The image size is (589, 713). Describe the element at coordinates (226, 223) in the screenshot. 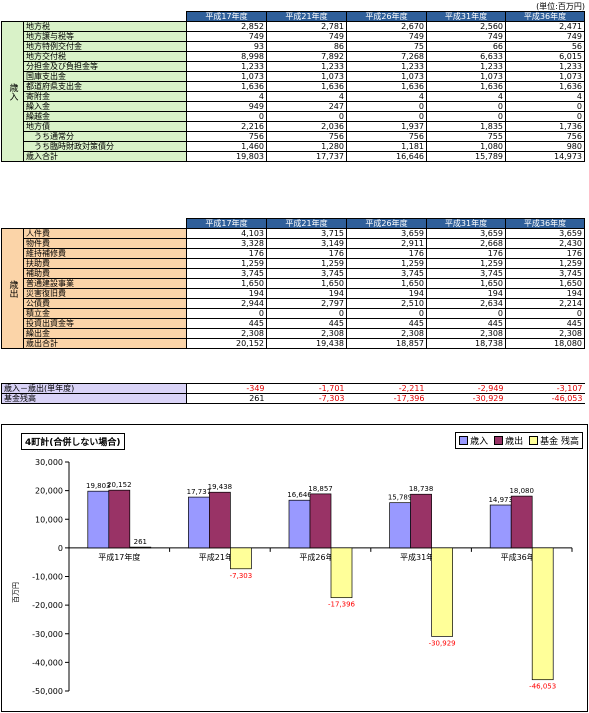

I see `year-header: 平成17年度` at that location.